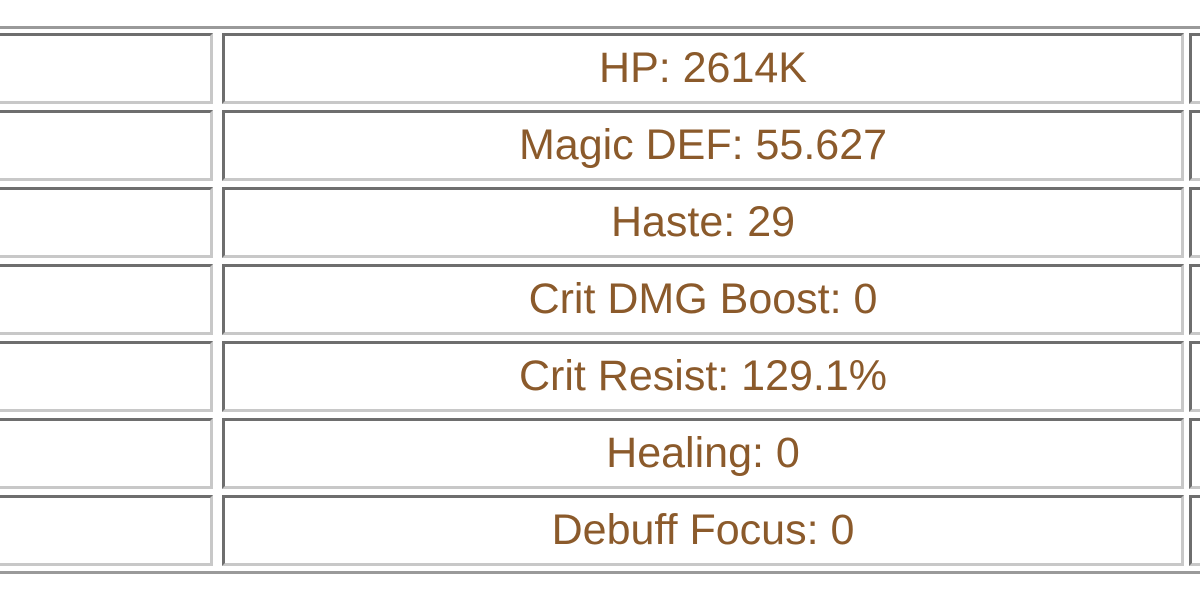 This screenshot has height=600, width=1200. I want to click on stat-cell: Crit DMG Boost: 0, so click(703, 299).